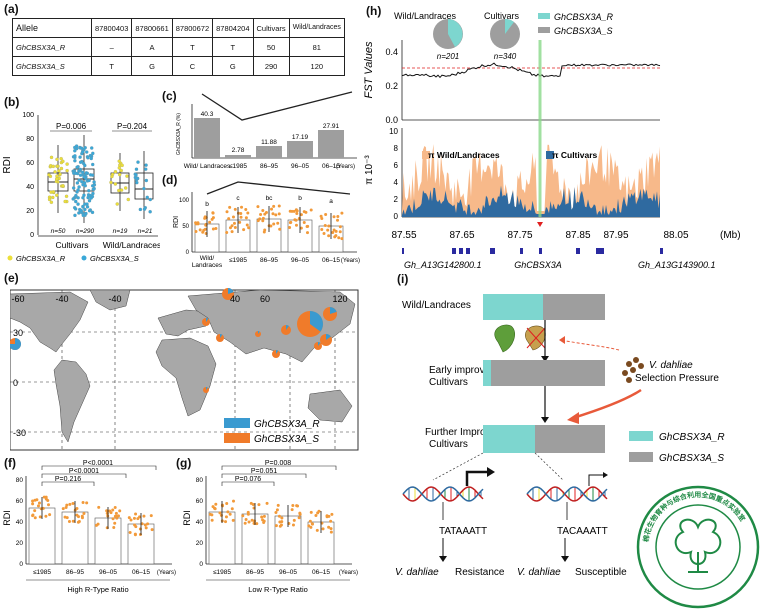 The width and height of the screenshot is (763, 612). I want to click on i-row2-r, so click(487, 373).